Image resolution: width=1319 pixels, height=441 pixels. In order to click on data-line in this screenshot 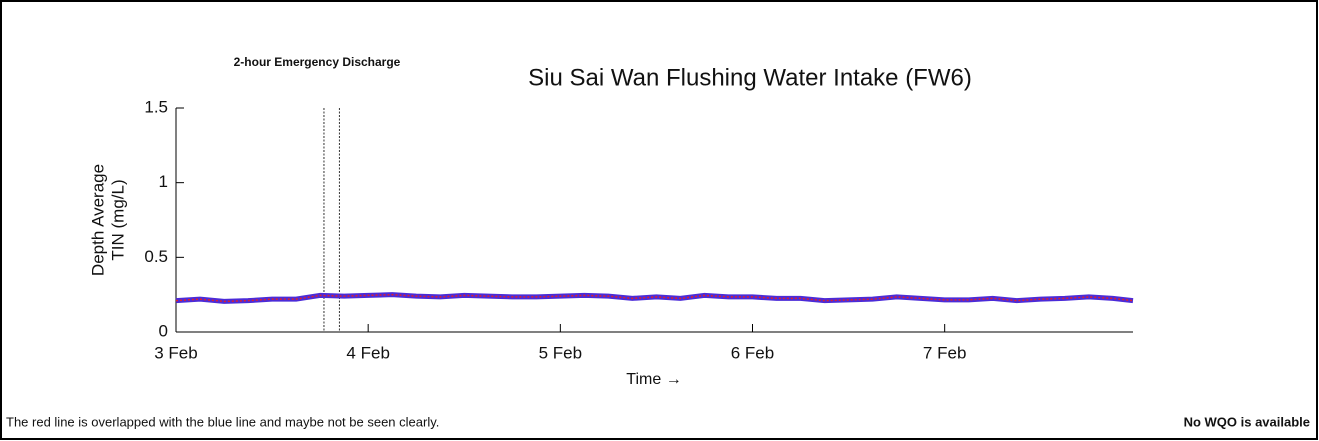, I will do `click(654, 298)`.